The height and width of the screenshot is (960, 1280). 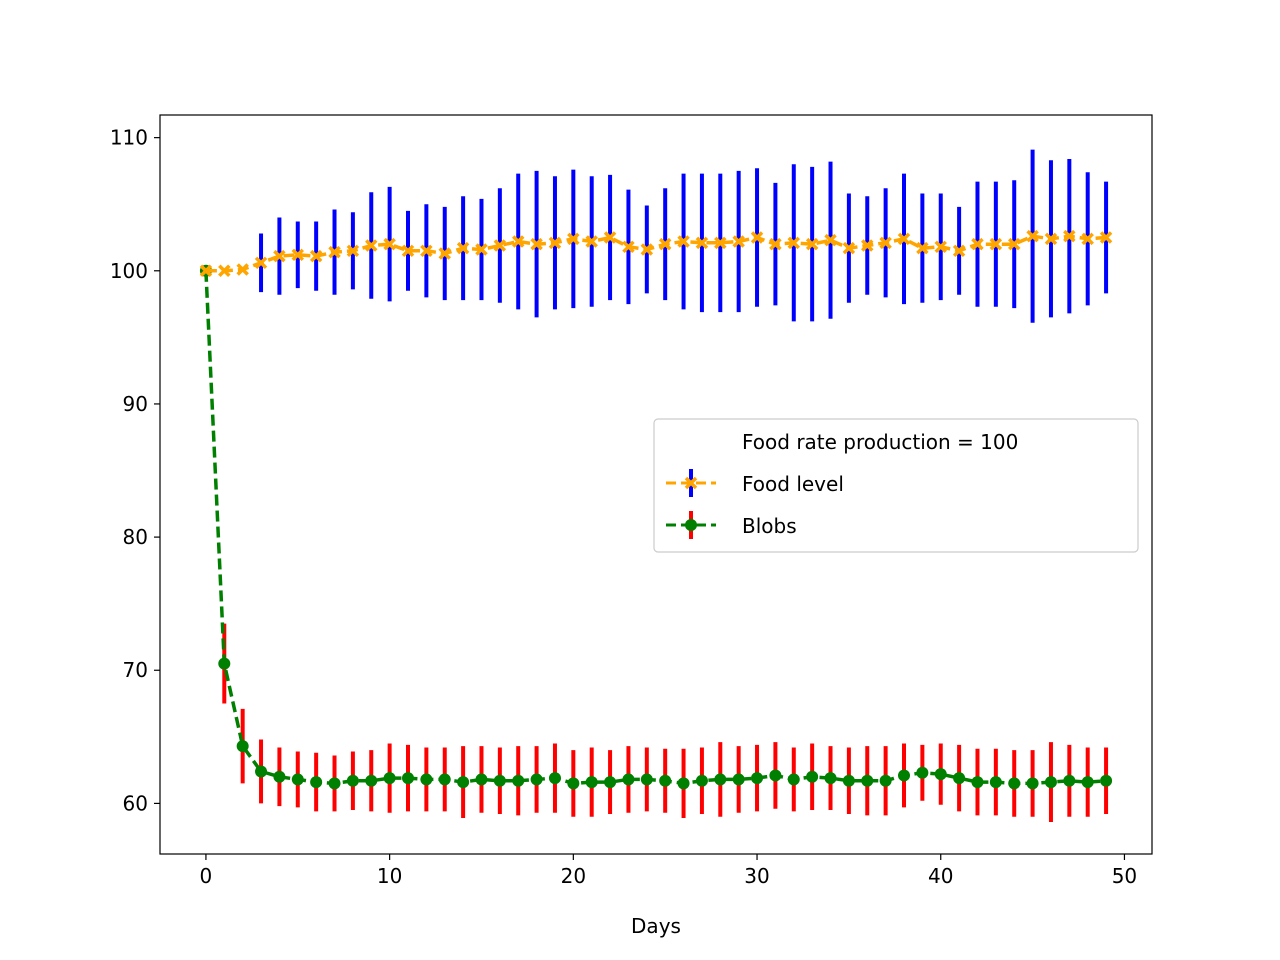 I want to click on y-tick-label: 100, so click(x=129, y=271).